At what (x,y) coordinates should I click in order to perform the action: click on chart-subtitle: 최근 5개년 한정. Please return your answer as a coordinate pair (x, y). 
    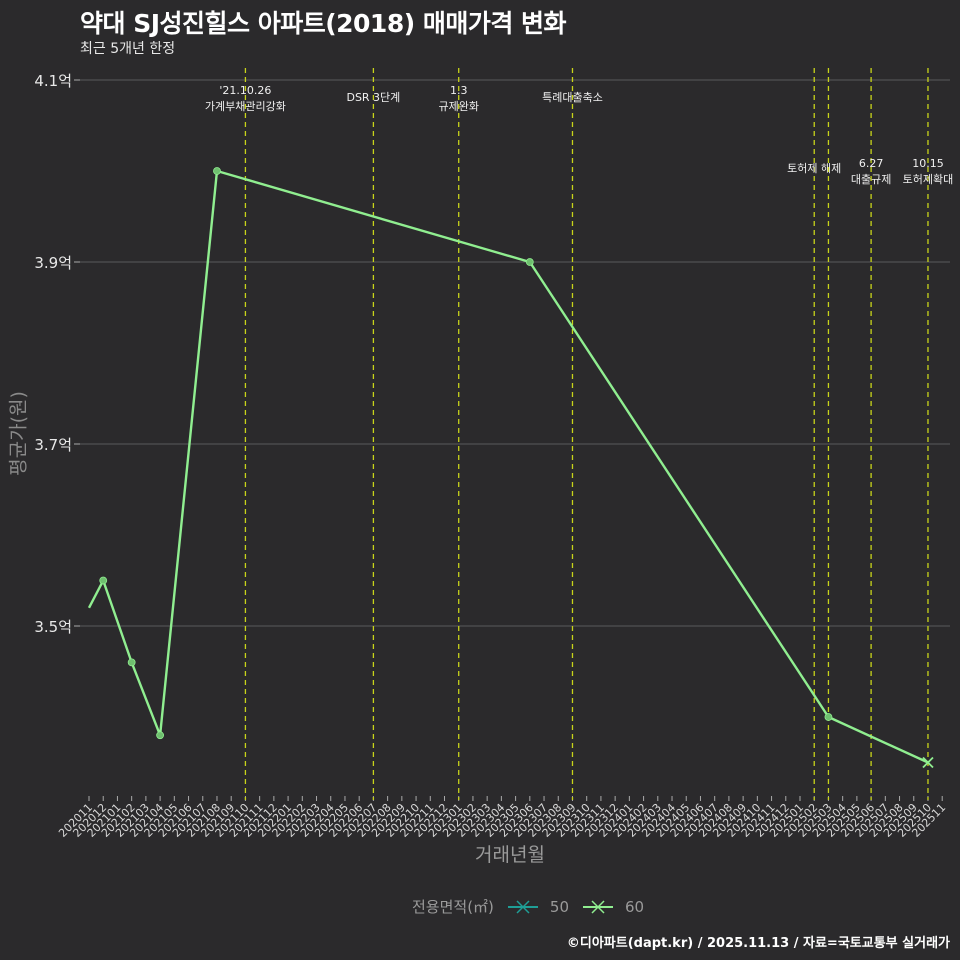
    Looking at the image, I should click on (128, 49).